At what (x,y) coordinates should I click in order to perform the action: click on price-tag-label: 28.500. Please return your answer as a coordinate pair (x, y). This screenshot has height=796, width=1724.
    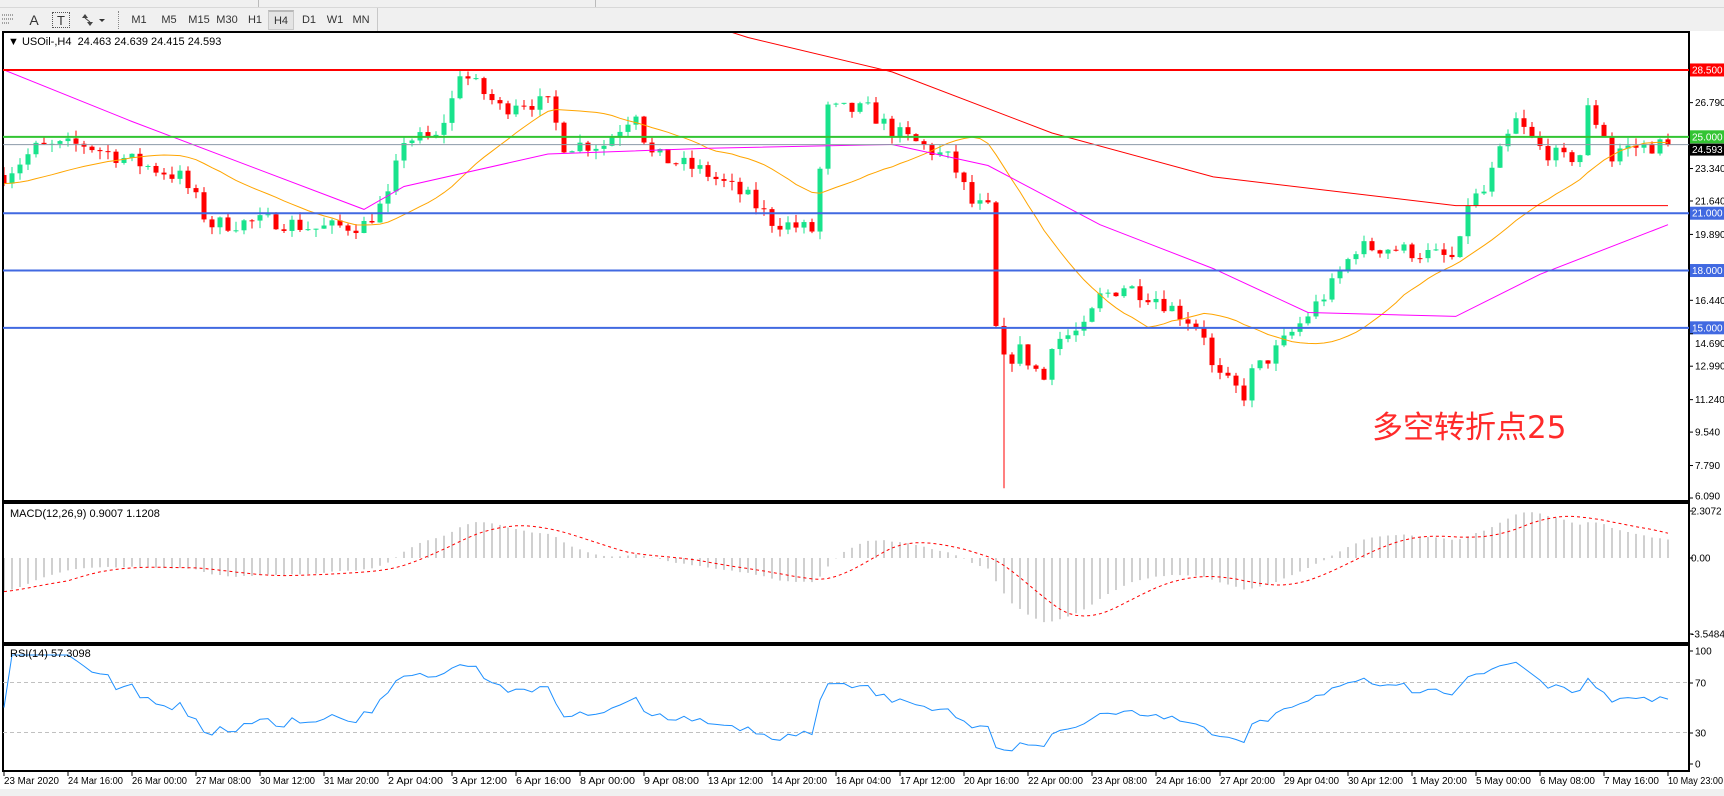
    Looking at the image, I should click on (1707, 70).